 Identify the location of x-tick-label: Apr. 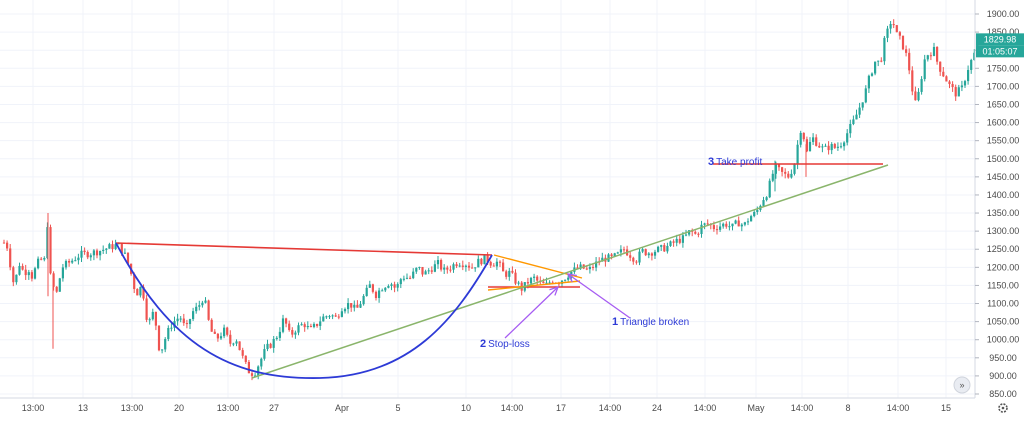
(342, 408).